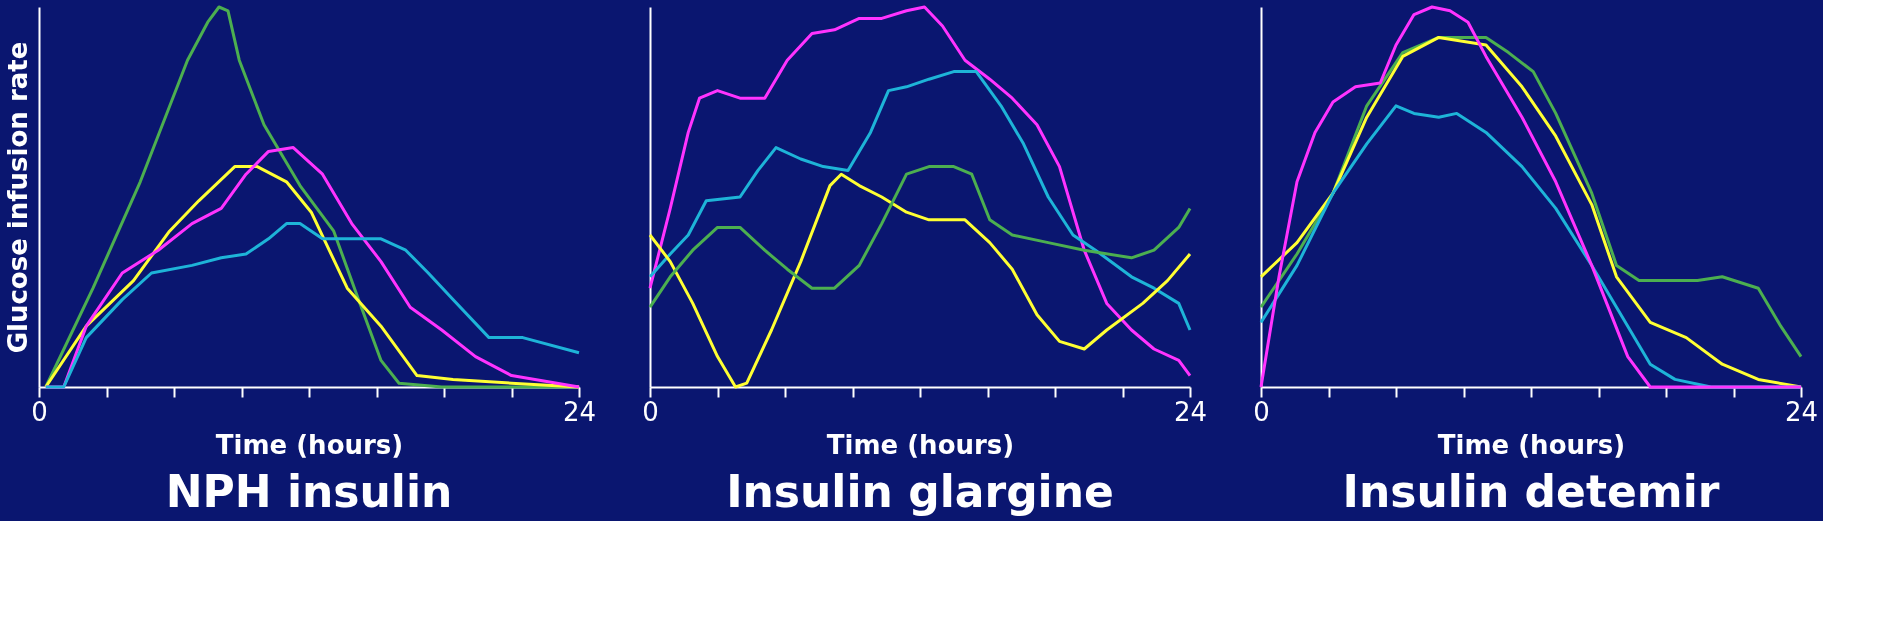  I want to click on text: Insulin glargine, so click(920, 491).